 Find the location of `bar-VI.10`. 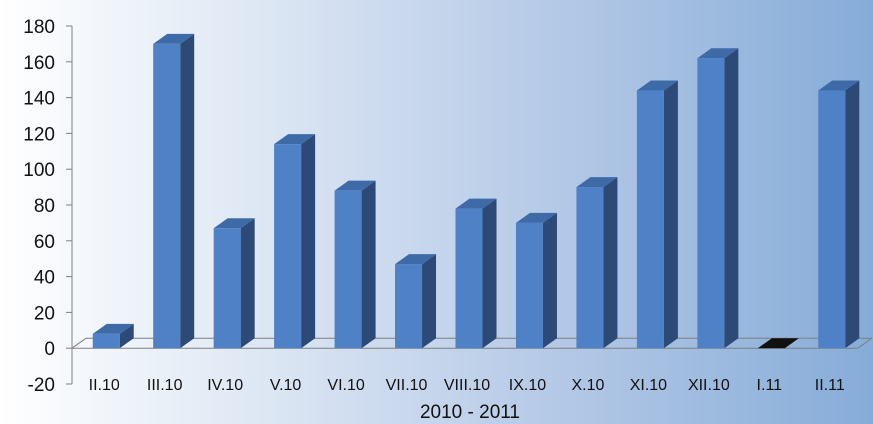

bar-VI.10 is located at coordinates (355, 264).